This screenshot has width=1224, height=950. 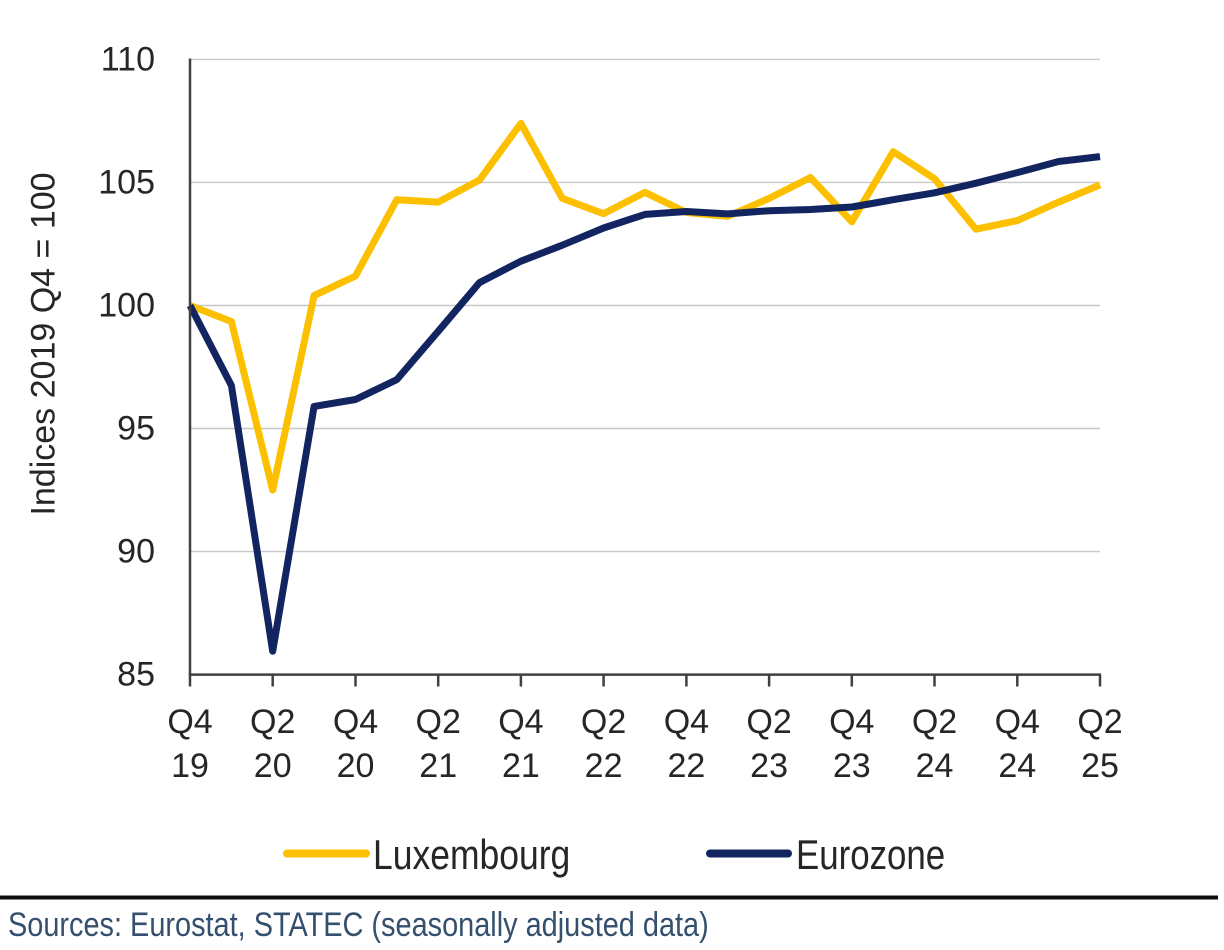 I want to click on svg-text: 85, so click(x=136, y=675).